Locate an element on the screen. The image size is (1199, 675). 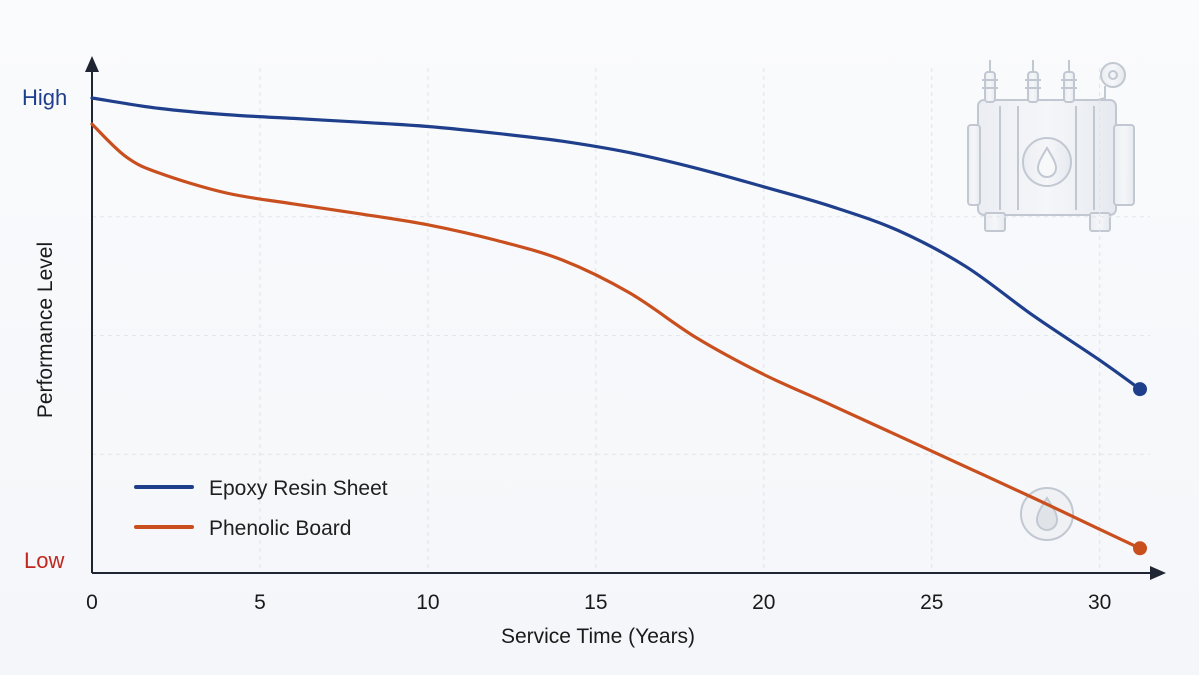
x-tick-label-15: 15 is located at coordinates (595, 602).